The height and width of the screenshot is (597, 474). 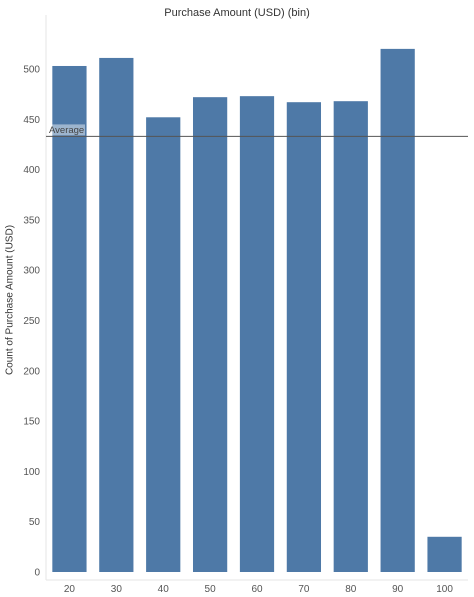 I want to click on average-label: Average, so click(x=66, y=130).